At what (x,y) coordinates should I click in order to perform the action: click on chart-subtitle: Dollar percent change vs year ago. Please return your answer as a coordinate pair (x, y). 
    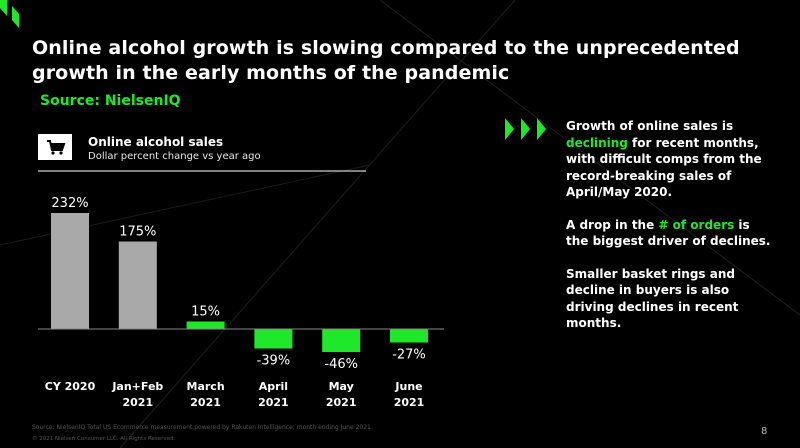
    Looking at the image, I should click on (174, 156).